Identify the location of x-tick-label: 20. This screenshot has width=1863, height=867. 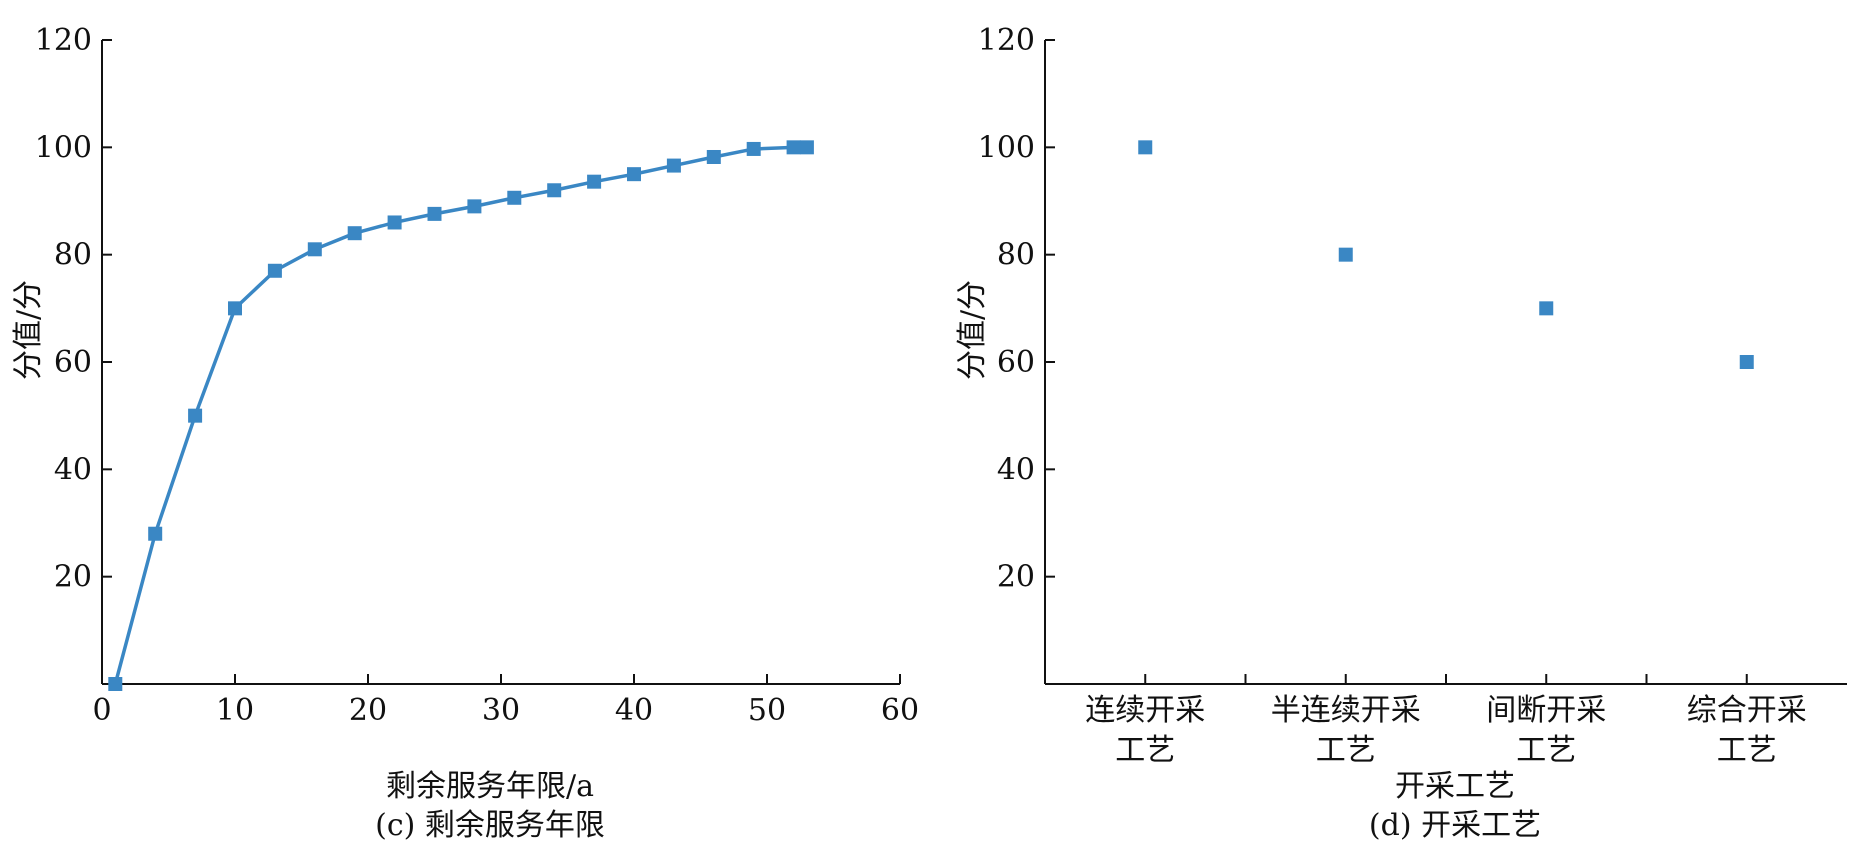
(368, 710).